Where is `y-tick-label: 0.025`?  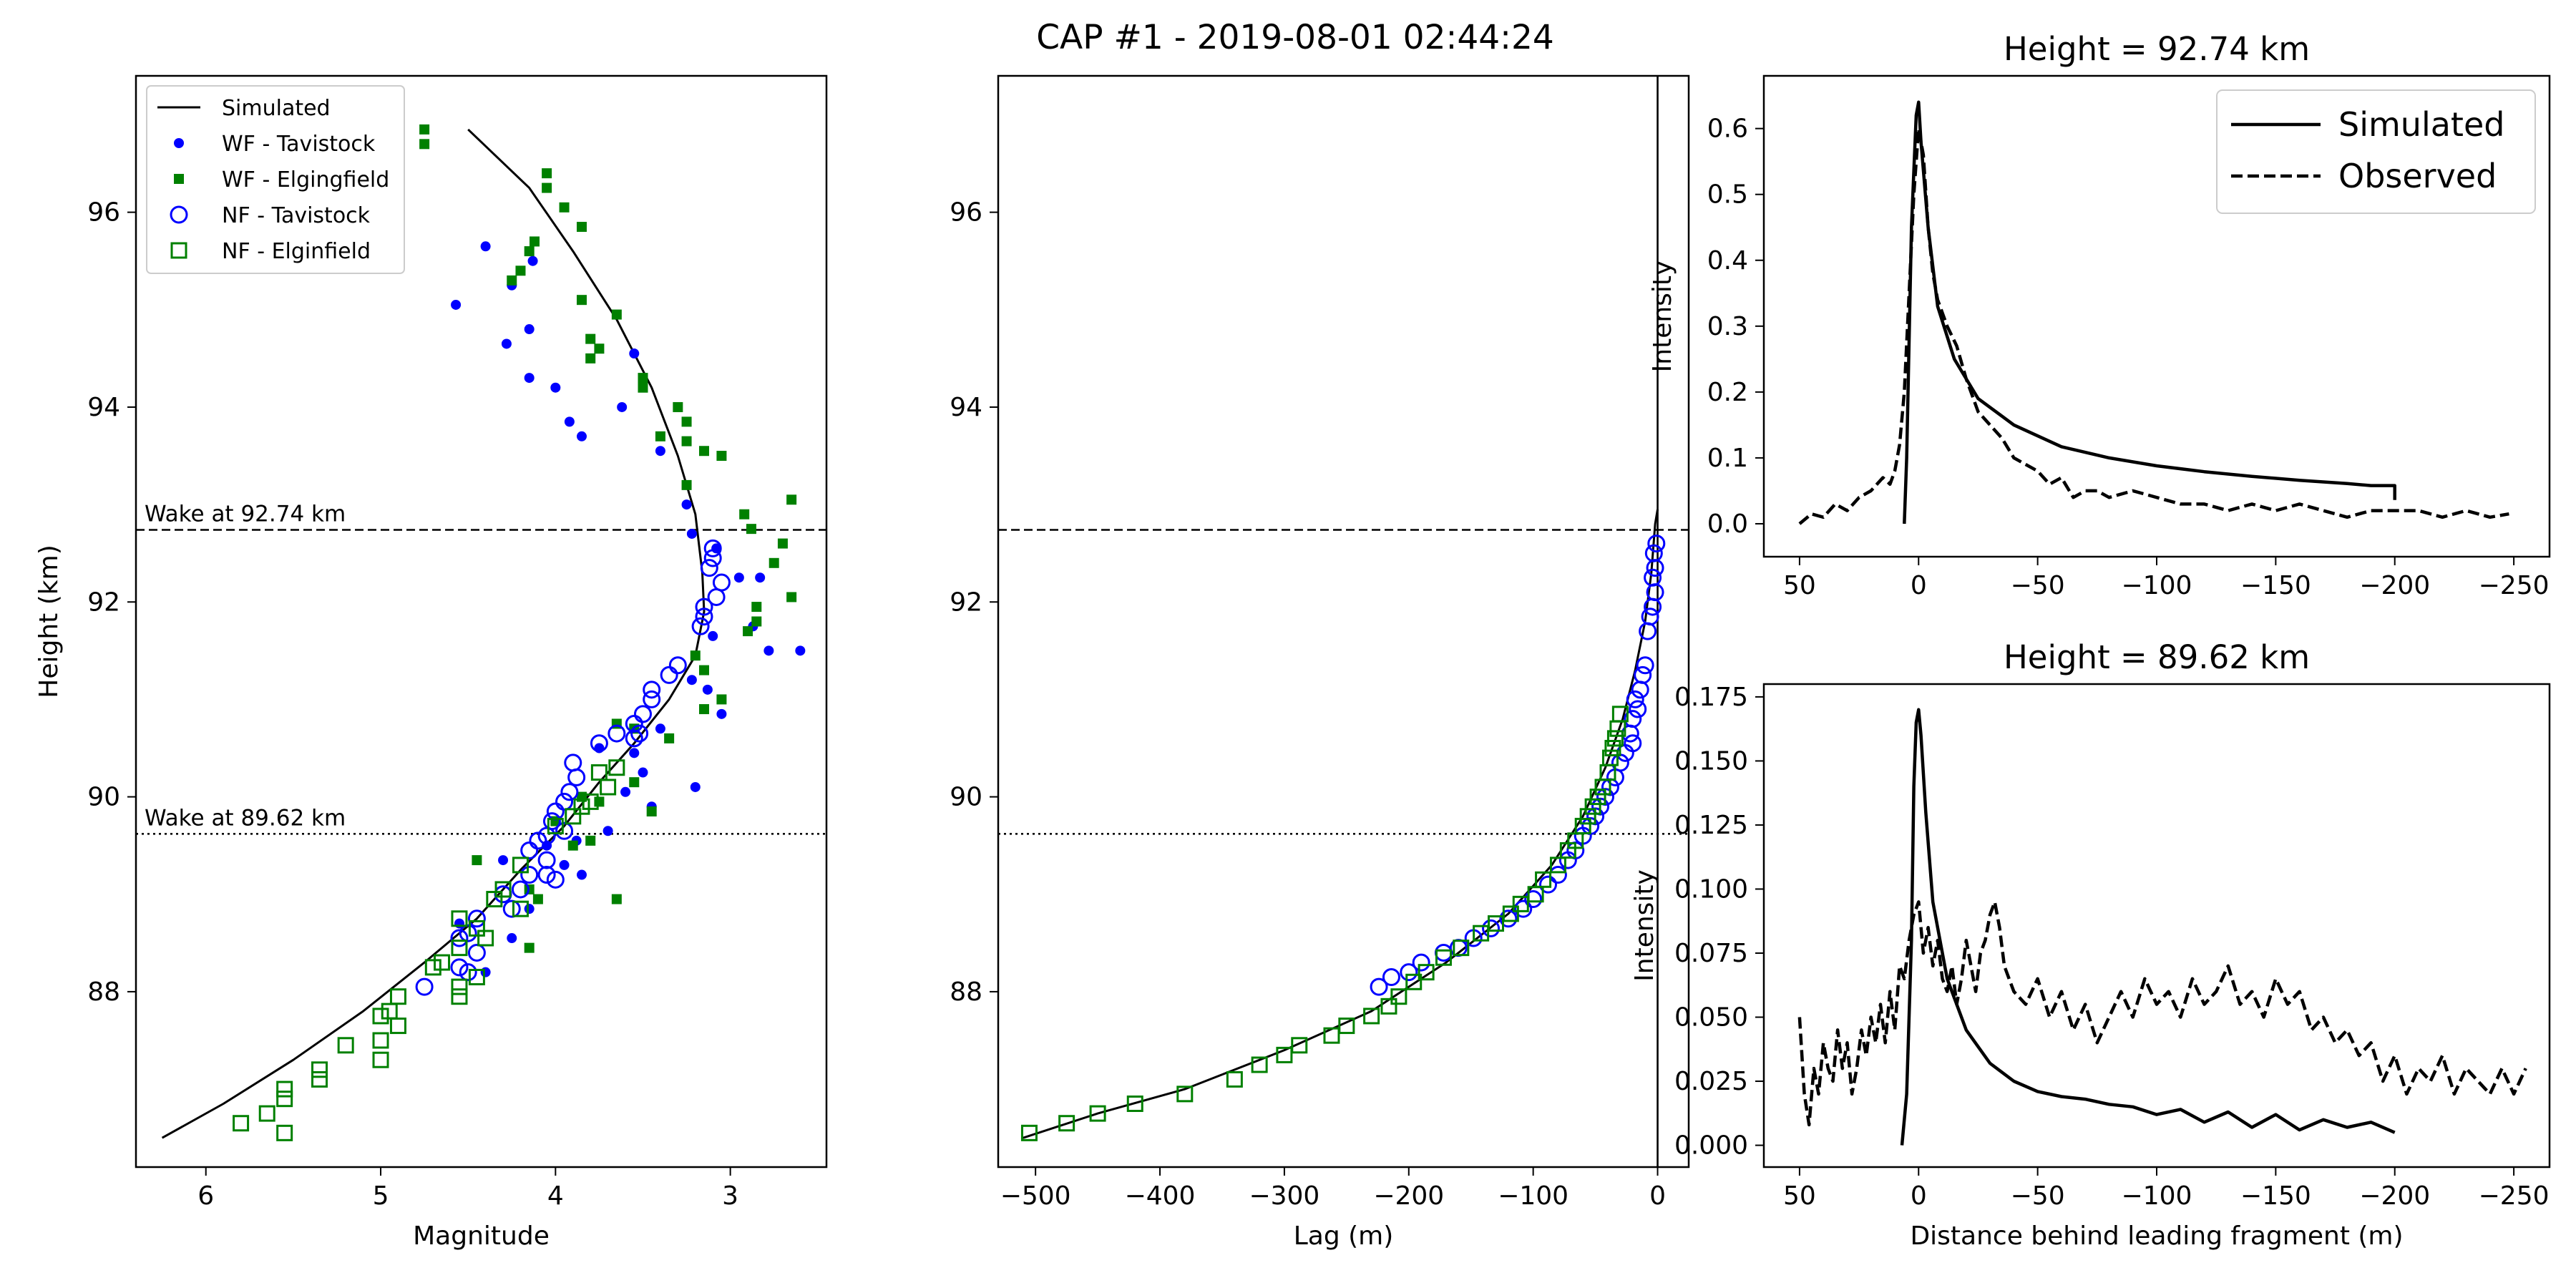
y-tick-label: 0.025 is located at coordinates (1711, 1081).